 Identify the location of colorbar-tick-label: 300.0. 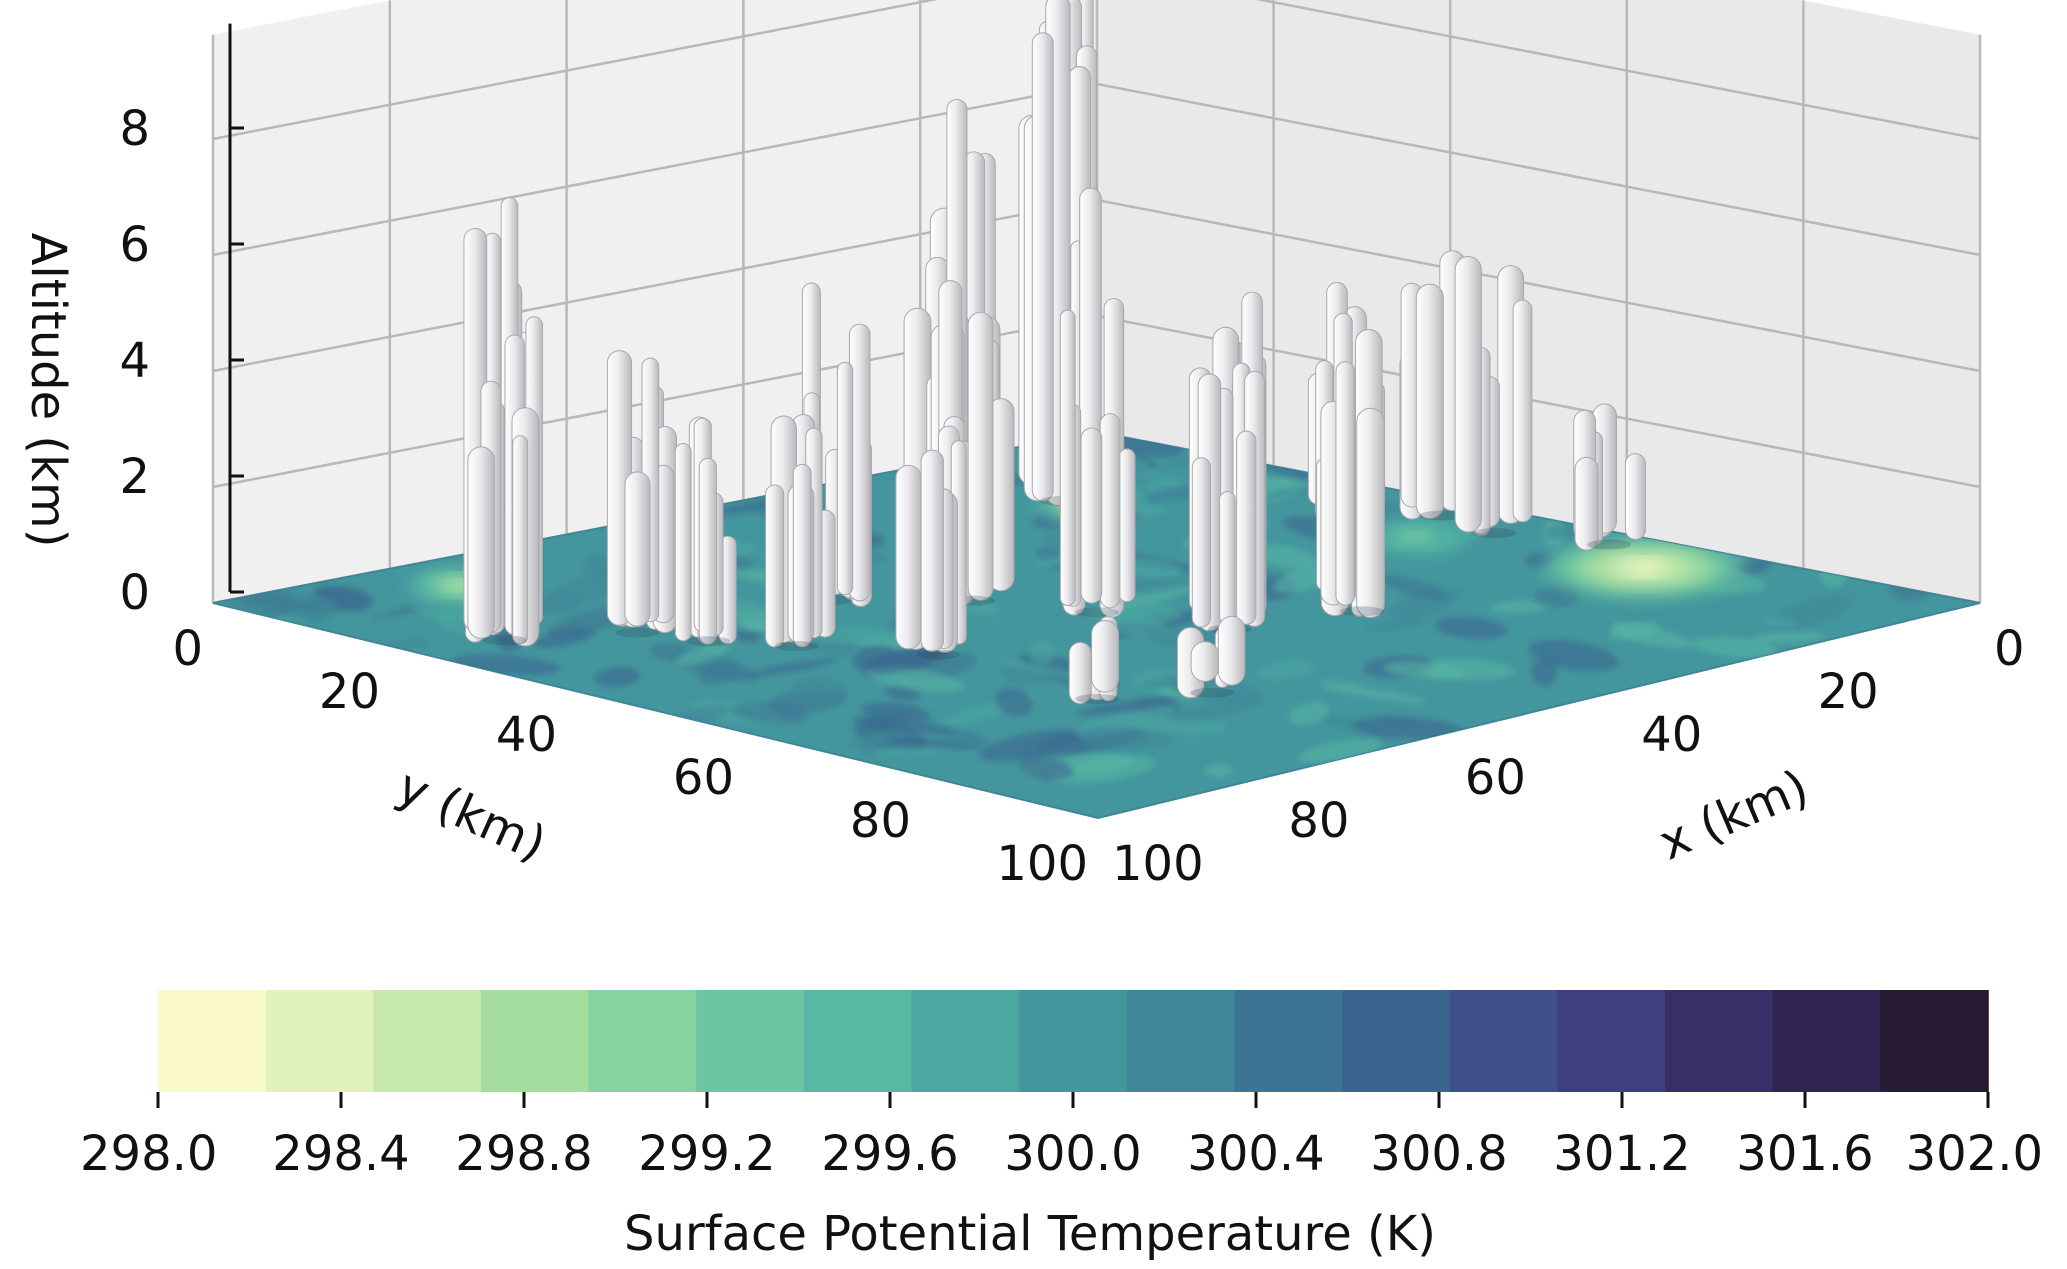
(1072, 1154).